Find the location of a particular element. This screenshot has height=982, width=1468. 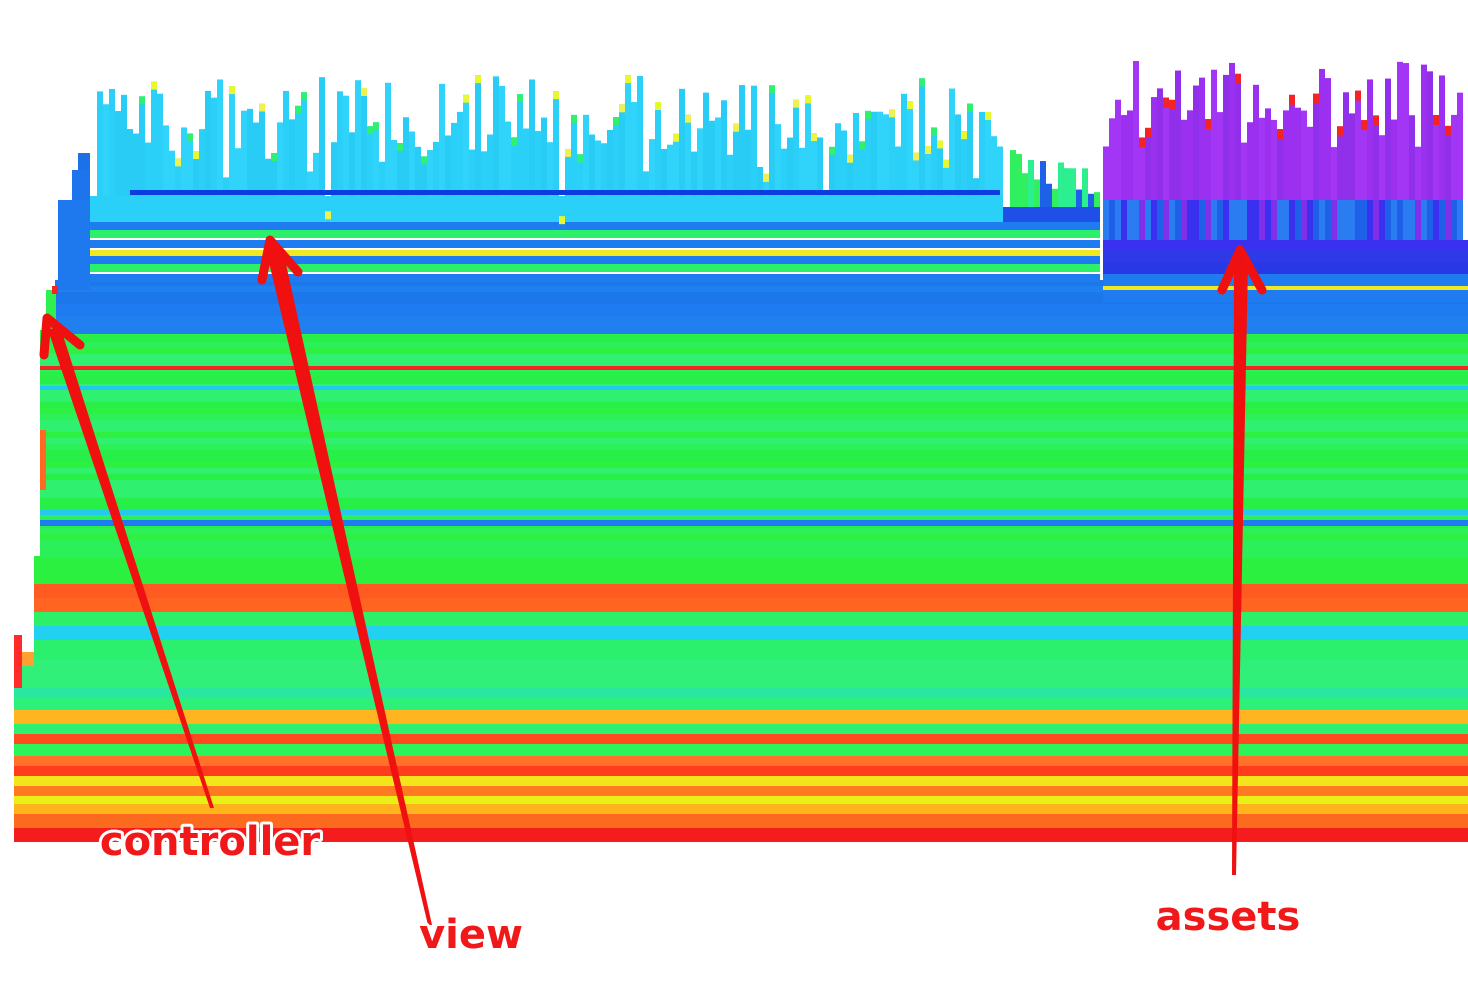

arrow-view is located at coordinates (349, 585).